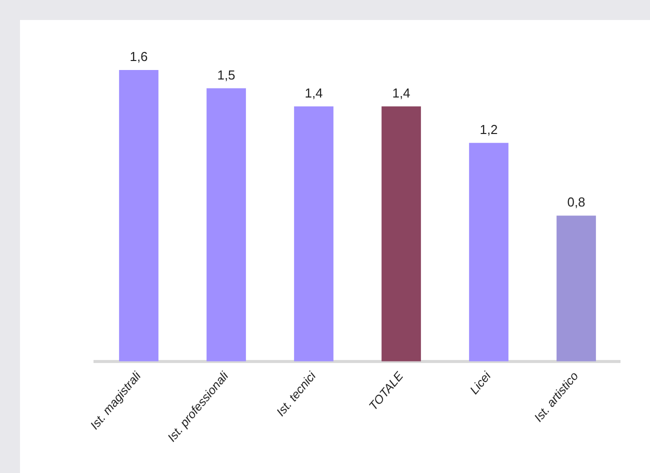 The width and height of the screenshot is (650, 473). Describe the element at coordinates (489, 129) in the screenshot. I see `data-label: 1,2` at that location.